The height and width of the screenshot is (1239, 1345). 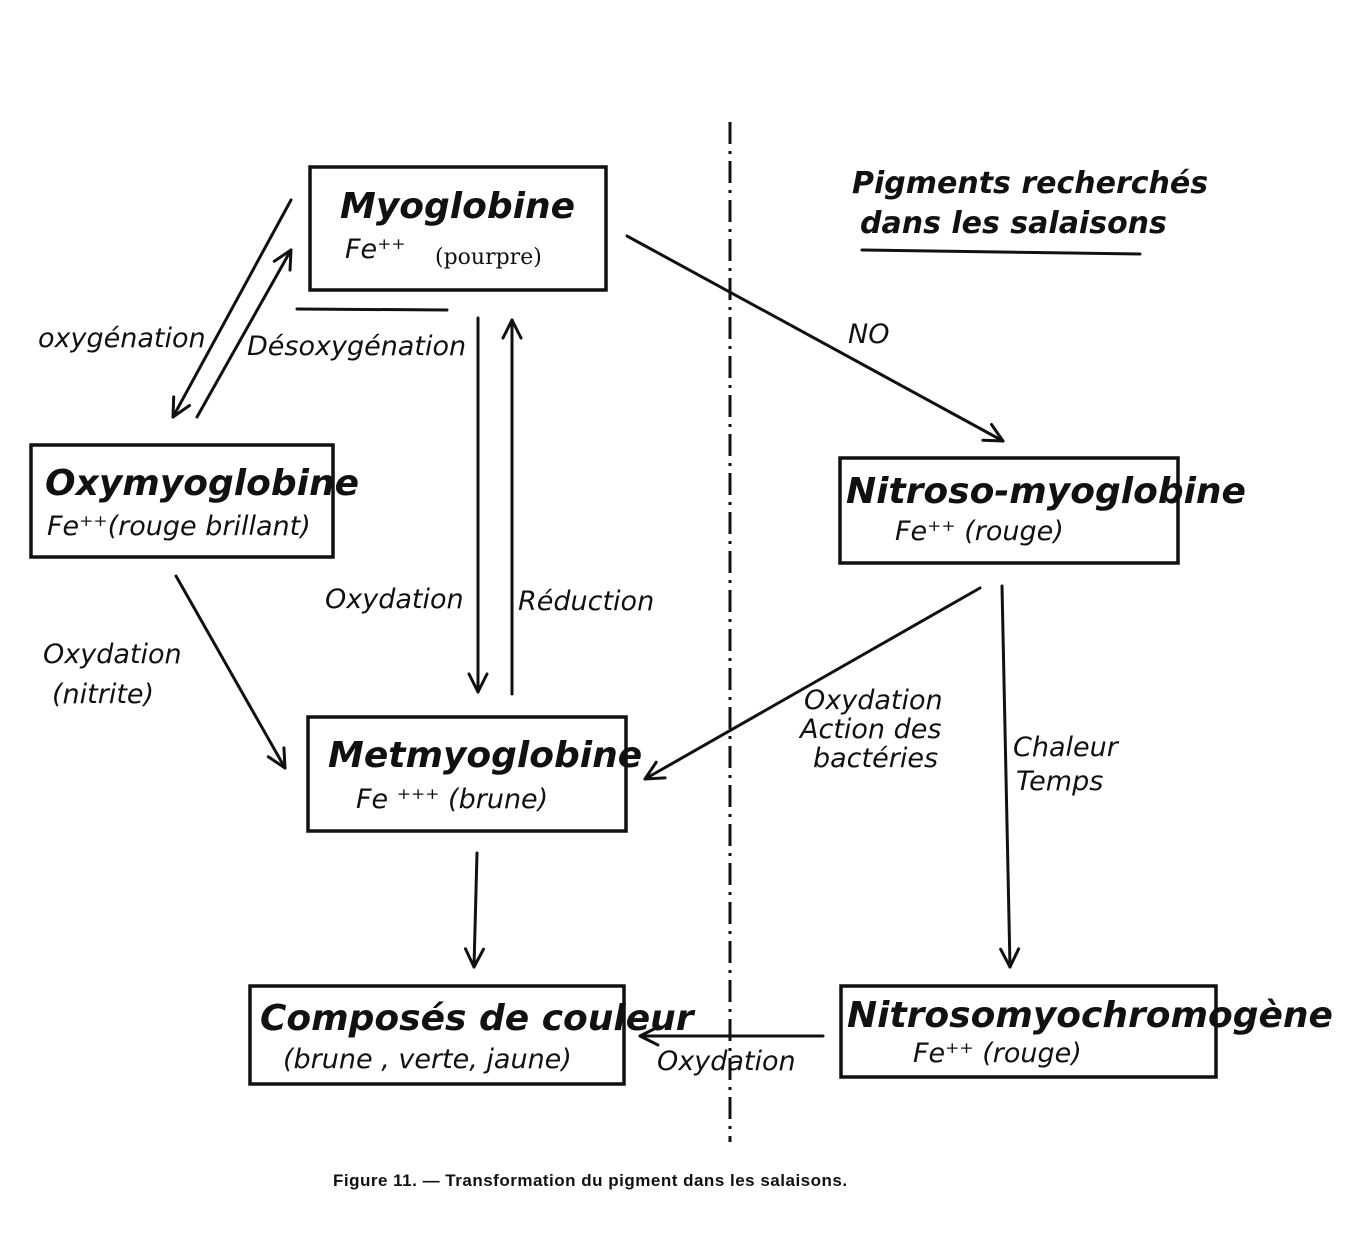 I want to click on myoglobine-color: (pourpre), so click(x=488, y=257).